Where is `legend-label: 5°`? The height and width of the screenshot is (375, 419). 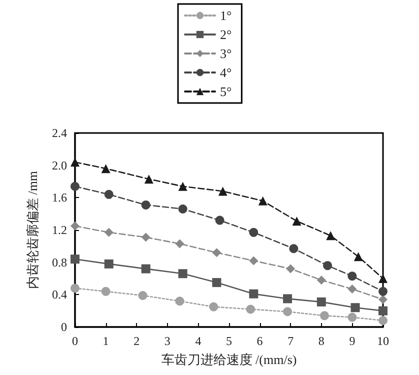
legend-label: 5° is located at coordinates (226, 91).